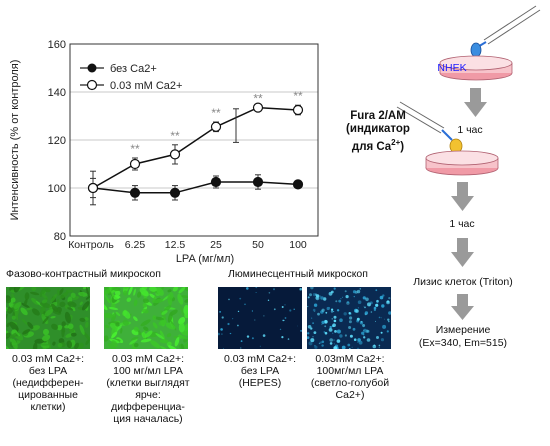  What do you see at coordinates (131, 77) in the screenshot?
I see `legend: без Ca2+ 0.03 mM Ca2+` at bounding box center [131, 77].